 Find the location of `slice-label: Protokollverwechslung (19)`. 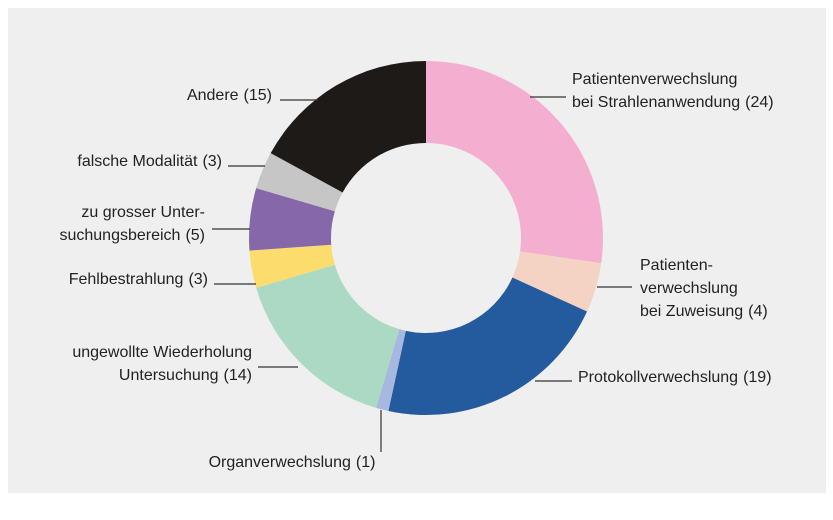

slice-label: Protokollverwechslung (19) is located at coordinates (675, 377).